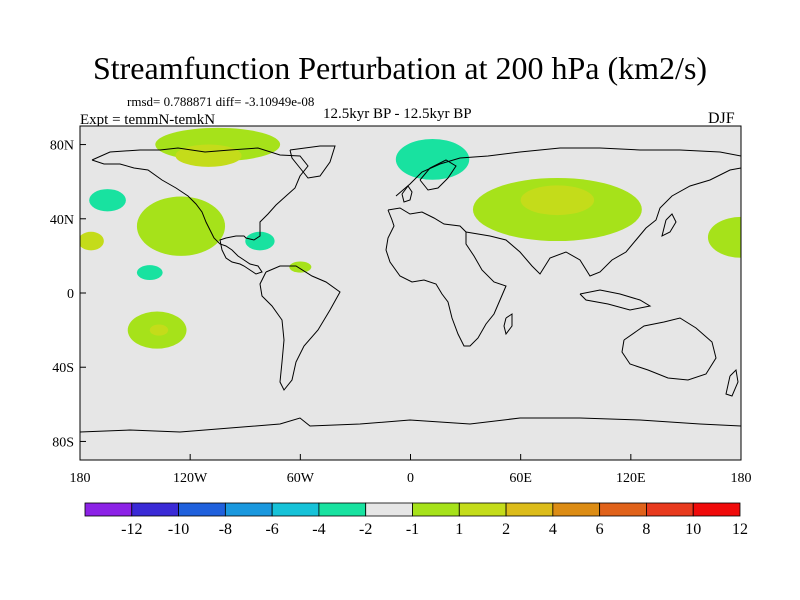 The image size is (800, 600). Describe the element at coordinates (740, 529) in the screenshot. I see `colorbar-label: 12` at that location.